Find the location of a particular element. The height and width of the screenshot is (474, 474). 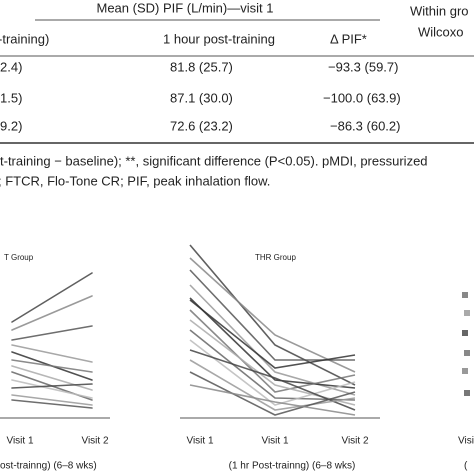

panel-title: T Group is located at coordinates (19, 257).